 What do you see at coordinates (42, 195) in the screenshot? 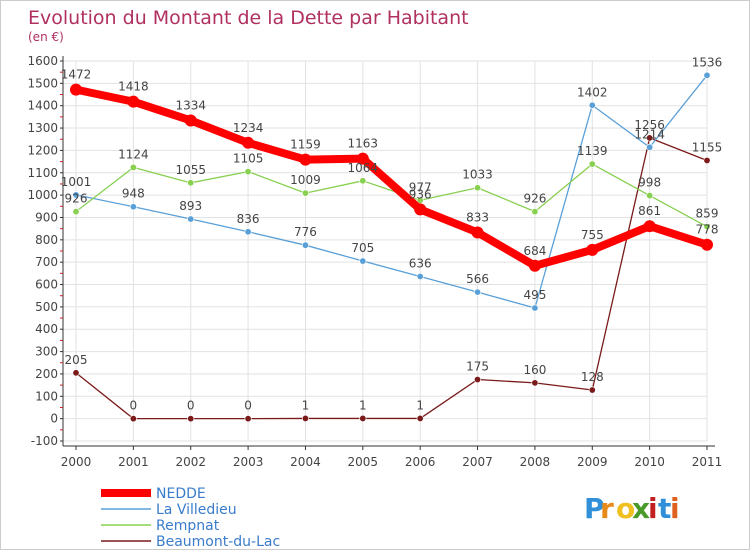
I see `y-tick-label: 1000` at bounding box center [42, 195].